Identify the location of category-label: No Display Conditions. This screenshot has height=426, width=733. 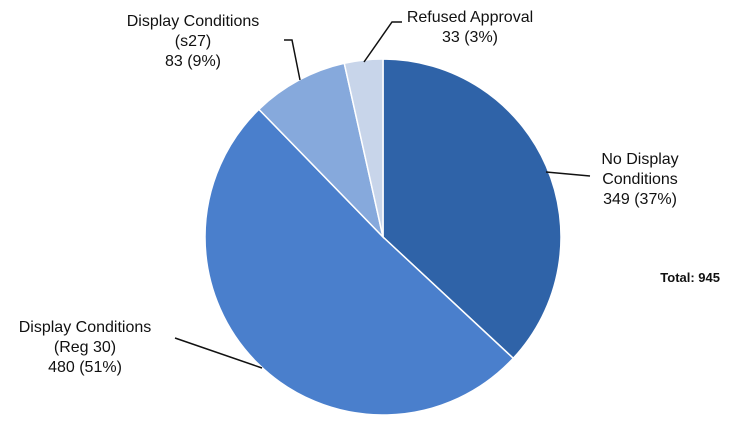
(640, 169).